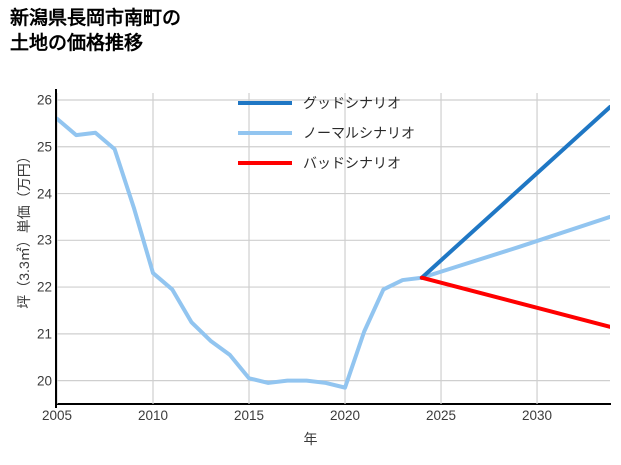  What do you see at coordinates (249, 415) in the screenshot?
I see `x-tick-label: 2015` at bounding box center [249, 415].